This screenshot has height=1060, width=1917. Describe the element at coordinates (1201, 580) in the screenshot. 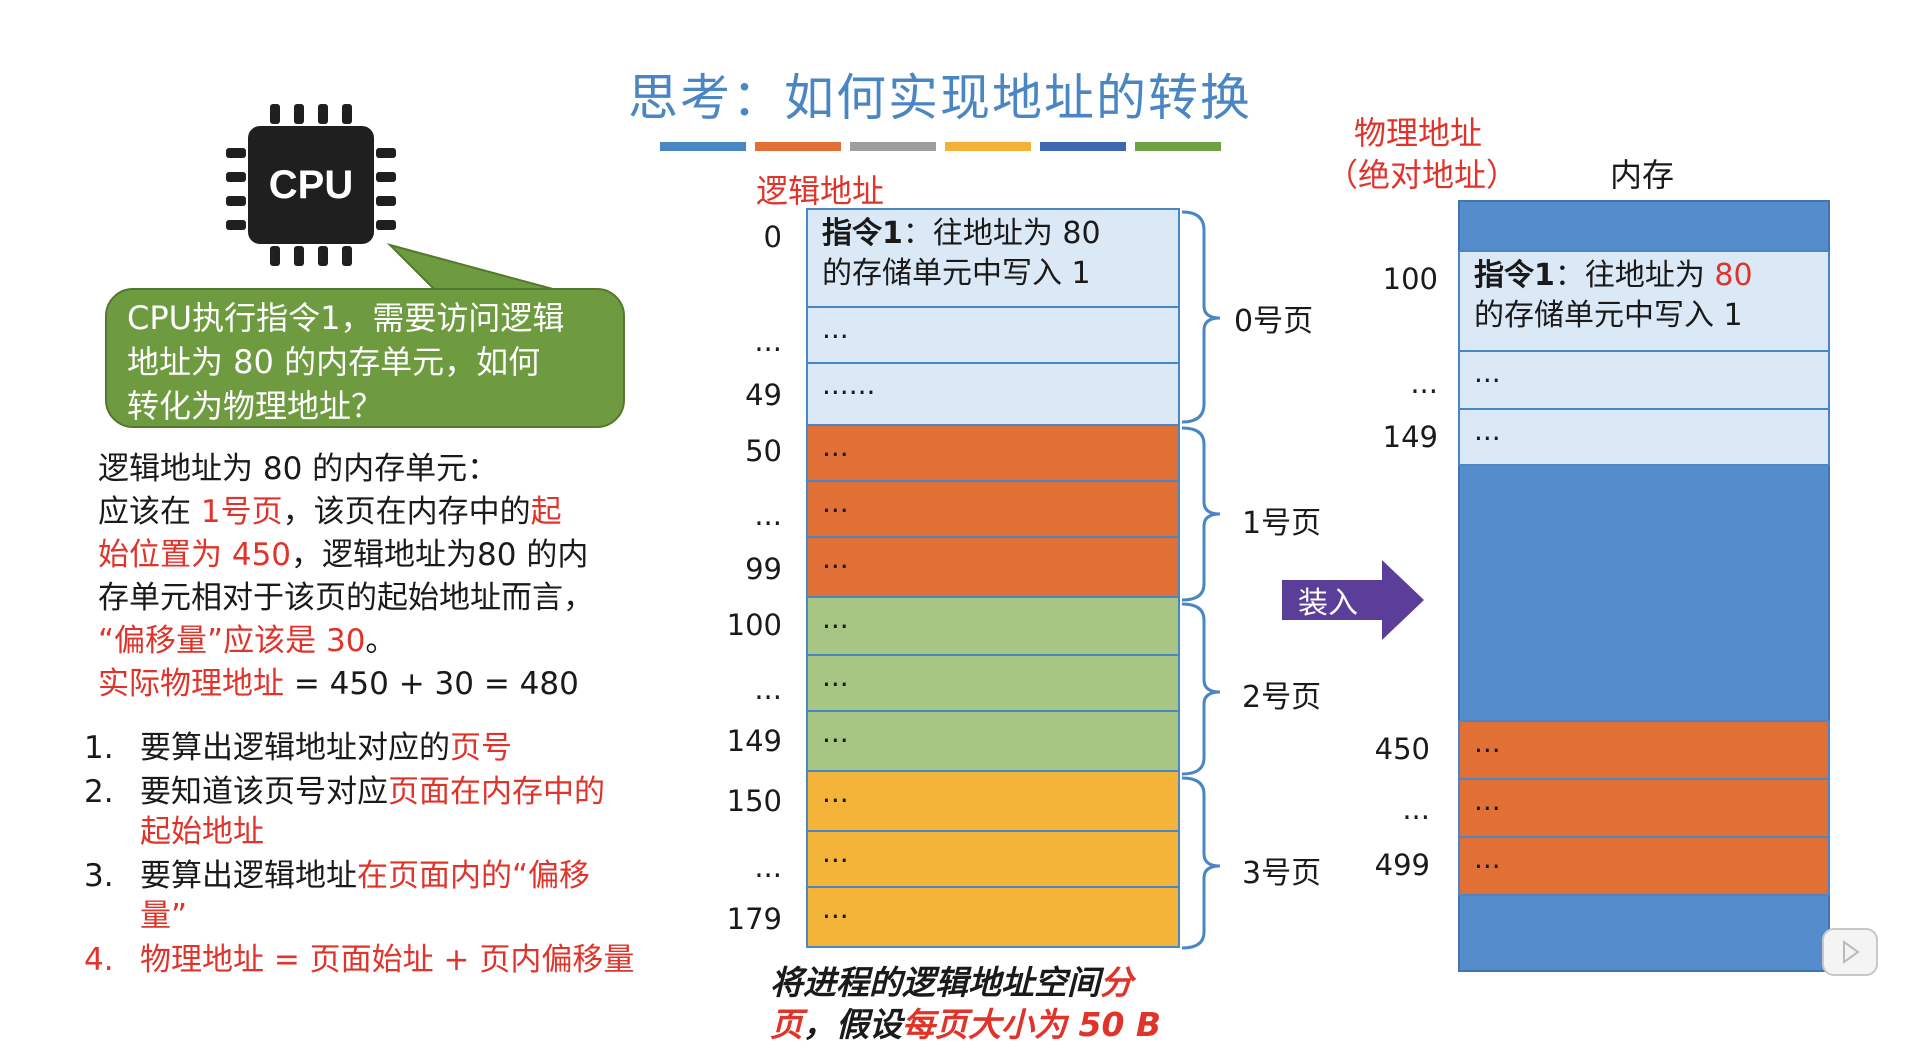

I see `page-braces` at that location.